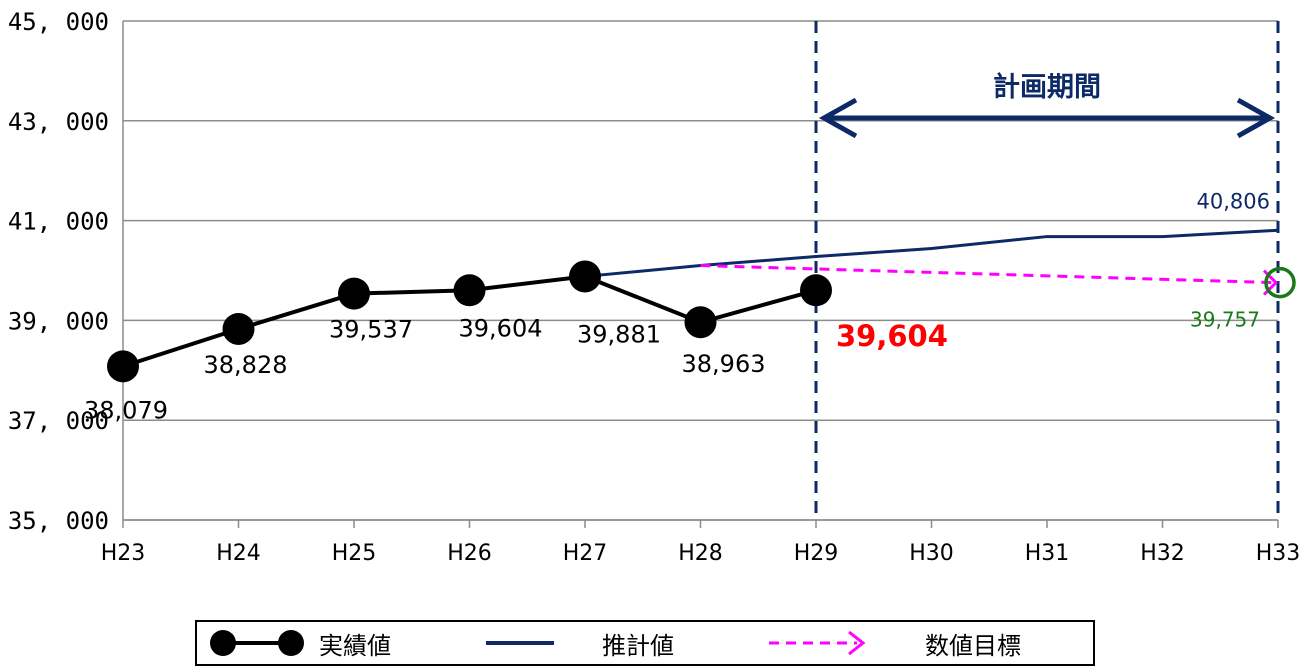 The height and width of the screenshot is (669, 1306). What do you see at coordinates (816, 553) in the screenshot?
I see `x-tick-label: H29` at bounding box center [816, 553].